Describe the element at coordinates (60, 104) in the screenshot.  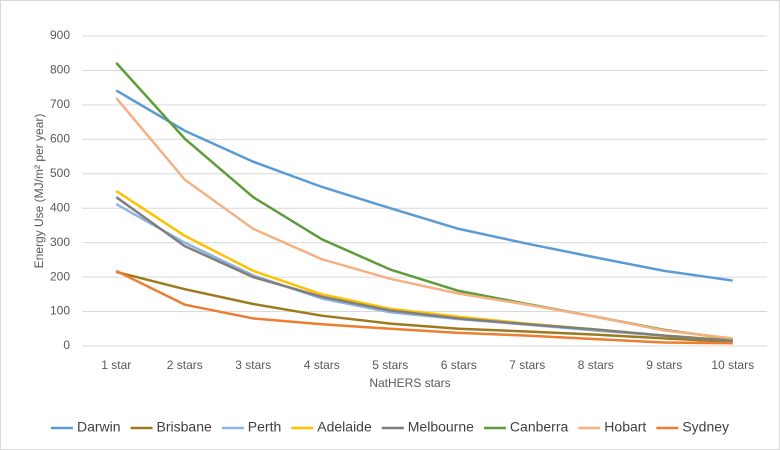
I see `y-tick-label: 700` at that location.